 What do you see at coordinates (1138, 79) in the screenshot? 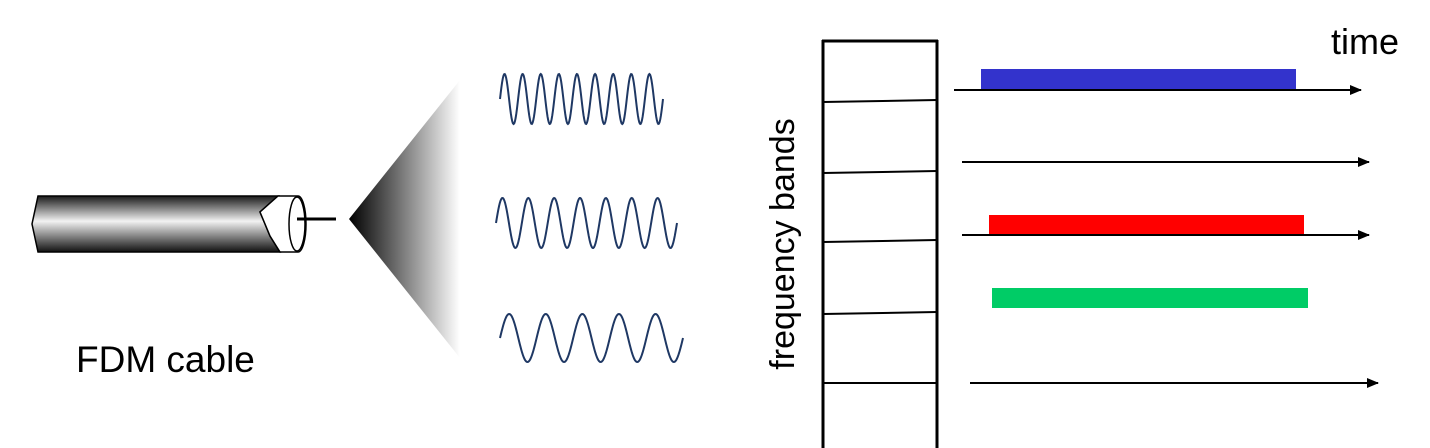
I see `band-1-occupancy-bar` at bounding box center [1138, 79].